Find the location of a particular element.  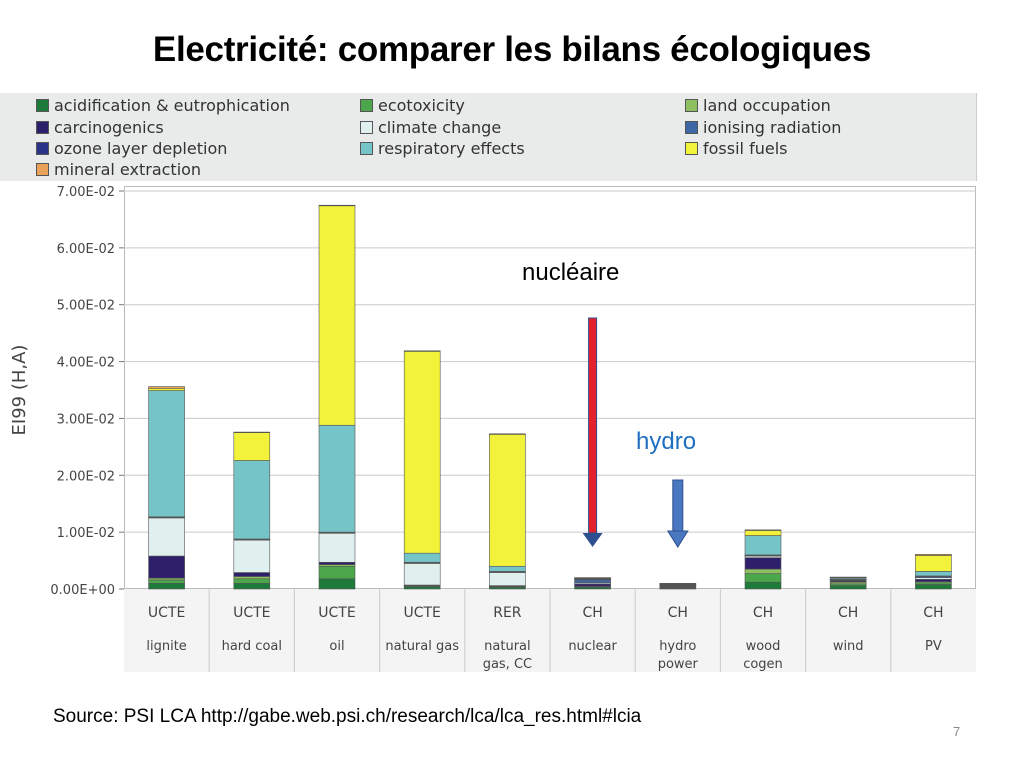

y-axis-label: EI99 (H,A) is located at coordinates (19, 390).